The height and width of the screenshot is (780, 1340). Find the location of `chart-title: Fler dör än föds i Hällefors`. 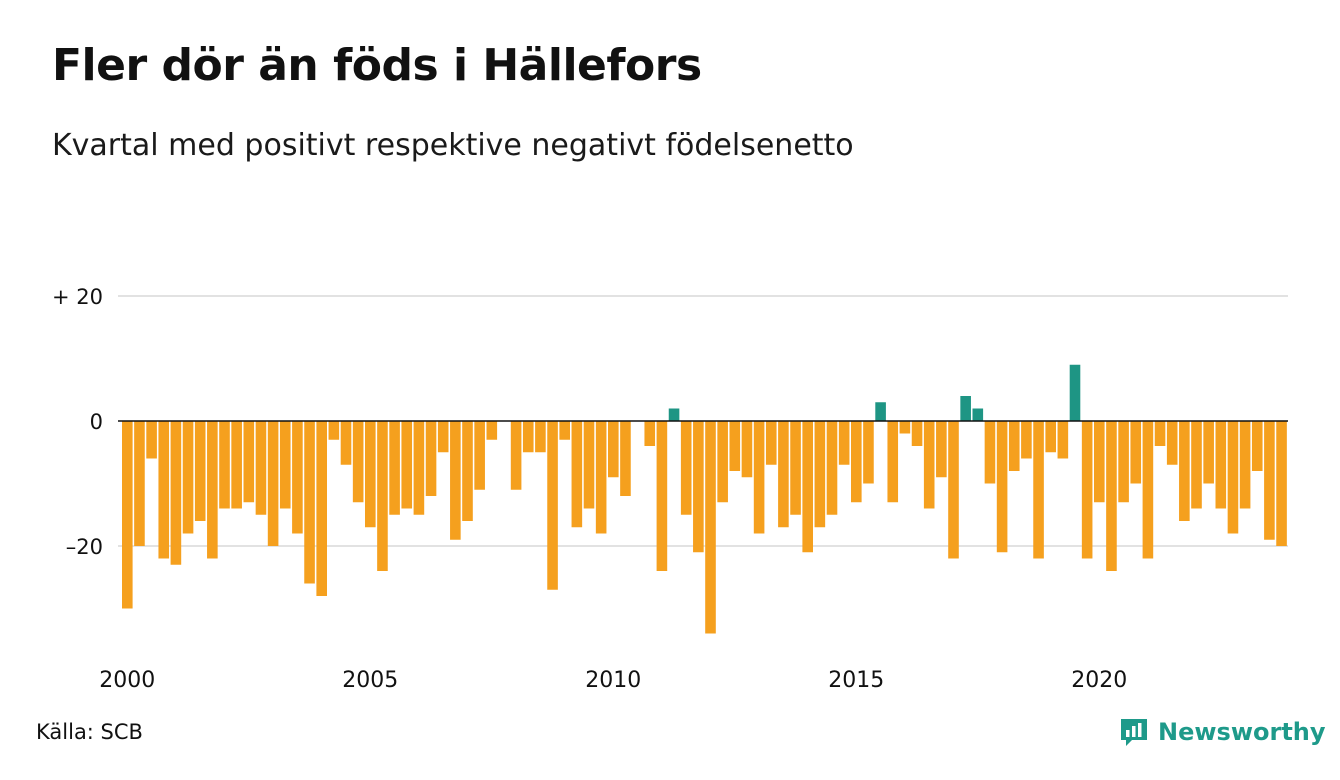

chart-title: Fler dör än föds i Hällefors is located at coordinates (377, 65).